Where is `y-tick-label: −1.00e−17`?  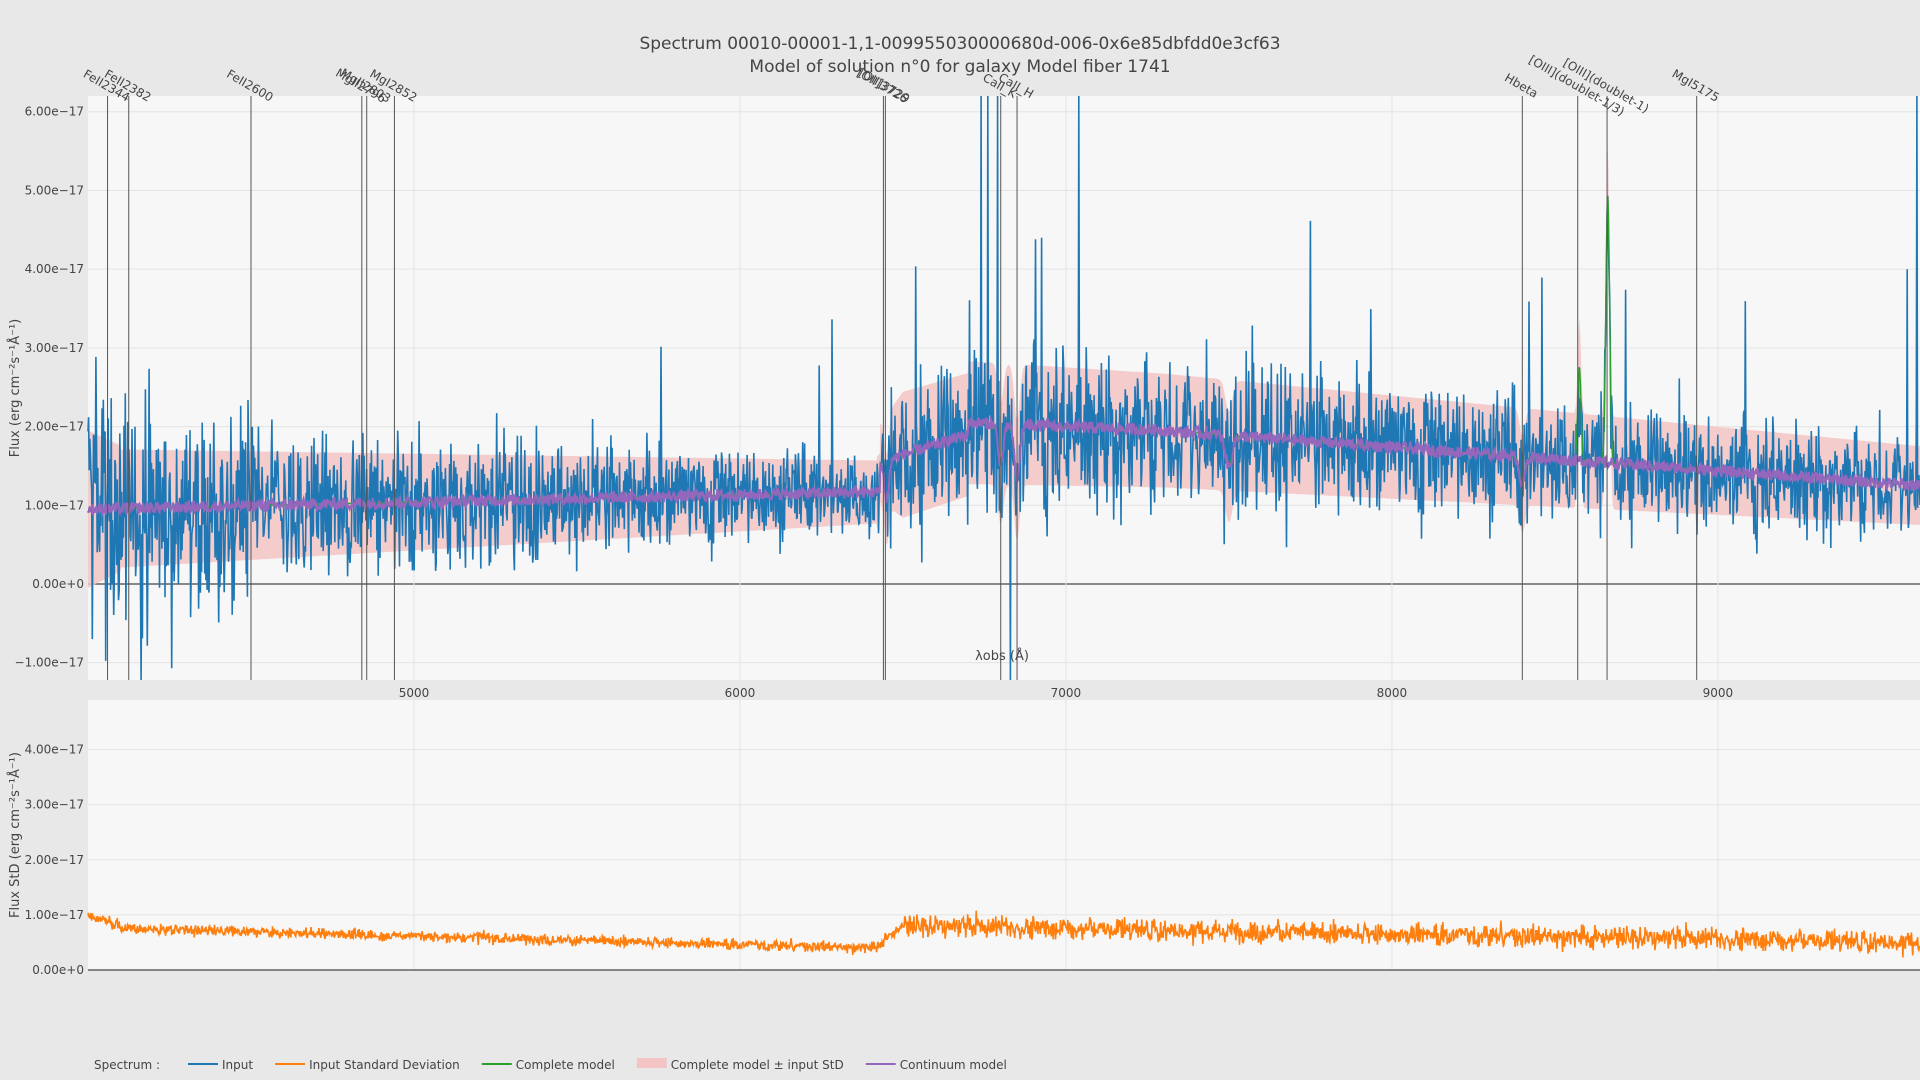
y-tick-label: −1.00e−17 is located at coordinates (49, 663).